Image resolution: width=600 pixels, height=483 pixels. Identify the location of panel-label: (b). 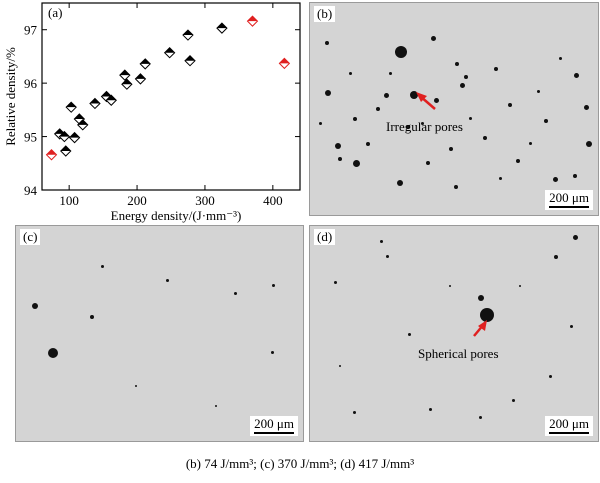
(325, 14).